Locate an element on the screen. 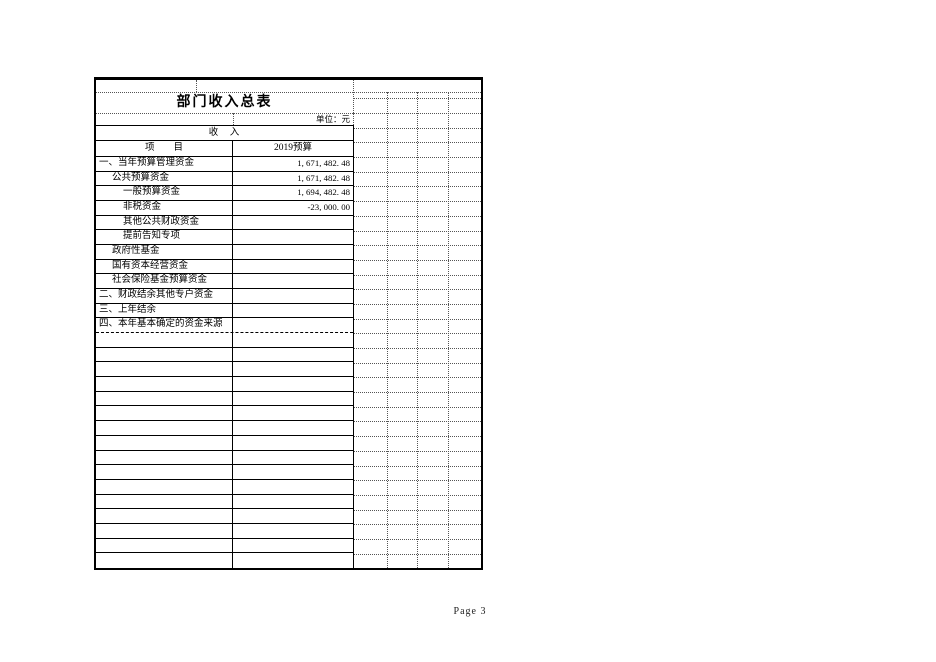 This screenshot has height=662, width=936. column-header-row: 项 目 2019预算 is located at coordinates (225, 149).